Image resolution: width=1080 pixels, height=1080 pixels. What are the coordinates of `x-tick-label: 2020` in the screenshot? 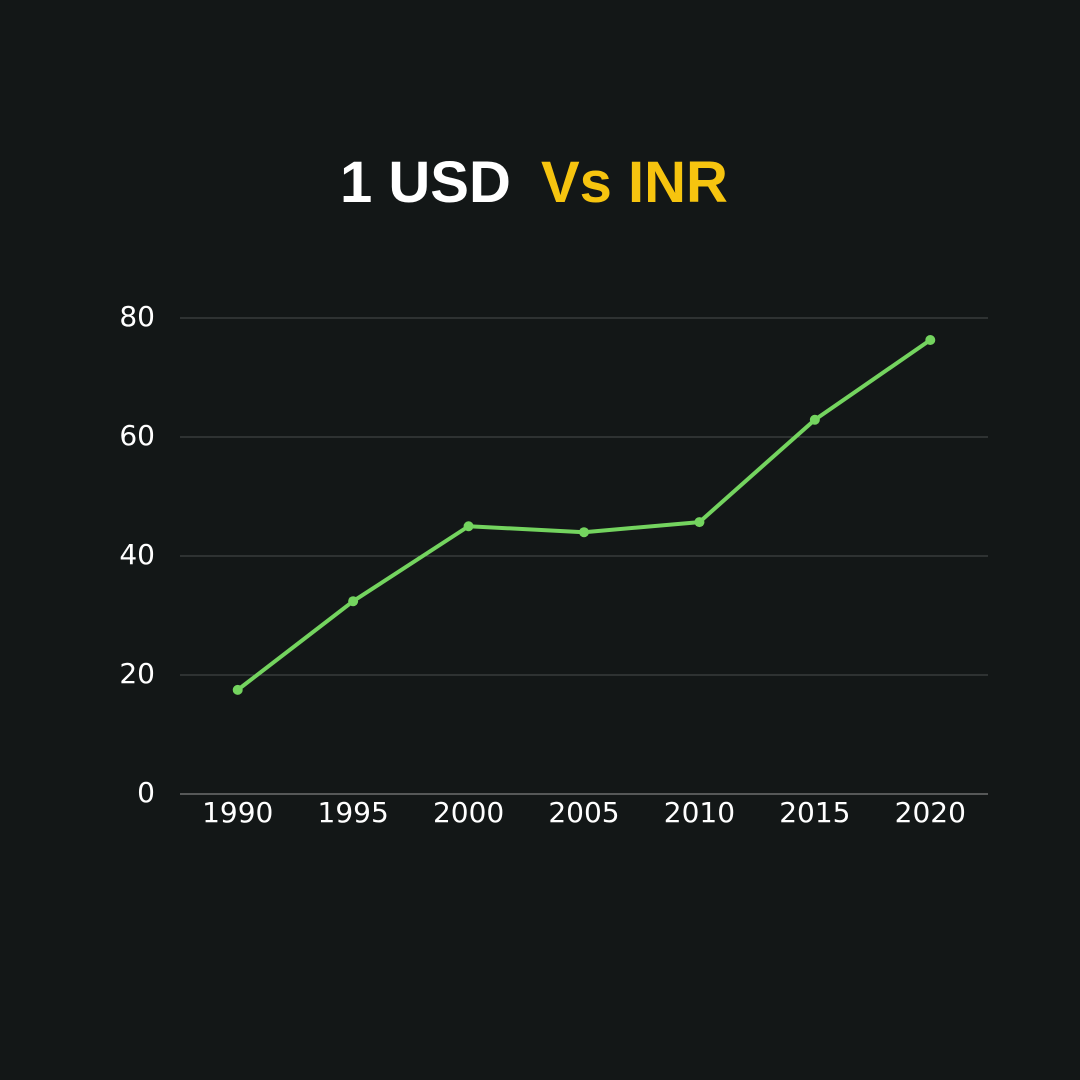 It's located at (930, 812).